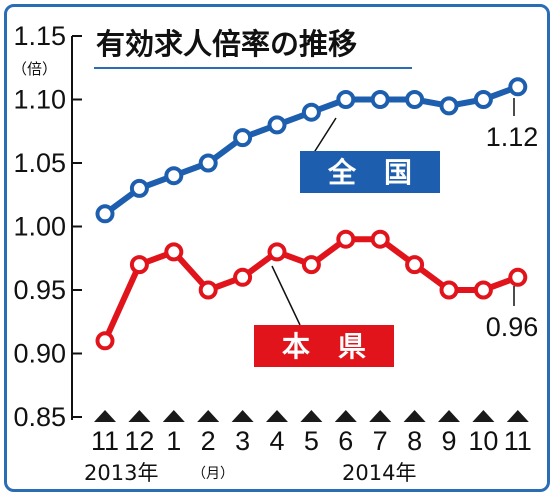  What do you see at coordinates (226, 44) in the screenshot?
I see `chart-title: 有効求人倍率の推移` at bounding box center [226, 44].